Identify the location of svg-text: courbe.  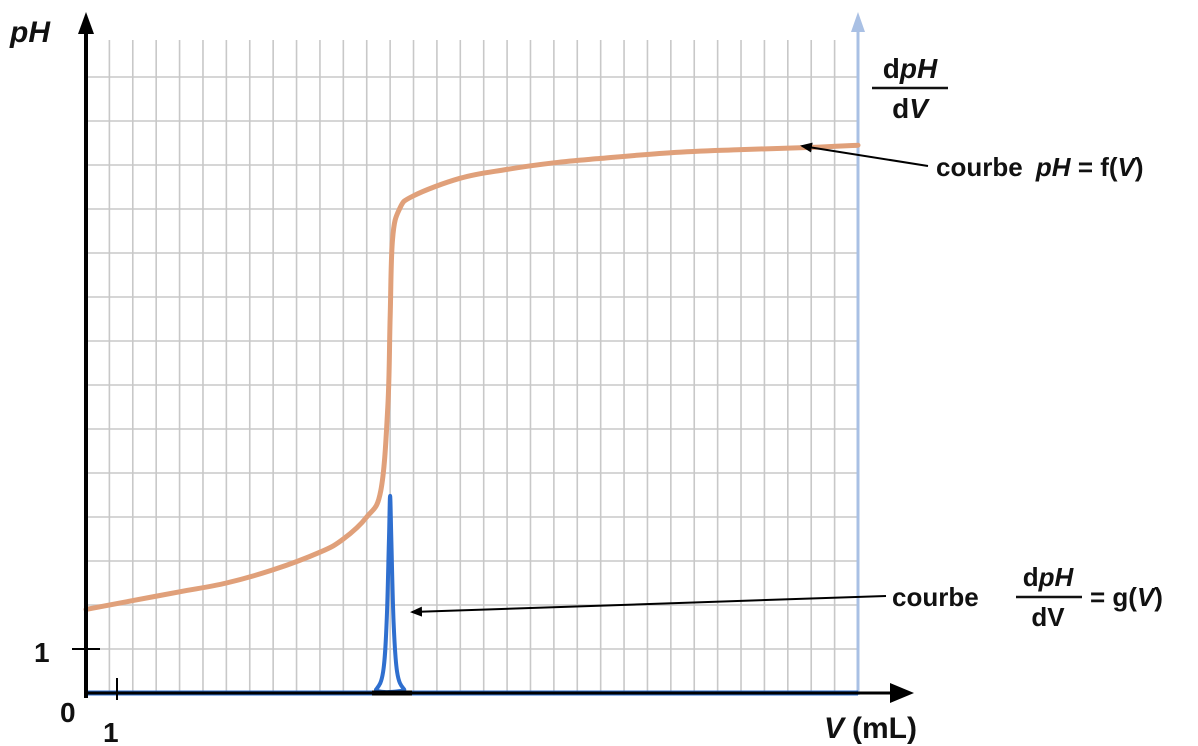
(935, 597).